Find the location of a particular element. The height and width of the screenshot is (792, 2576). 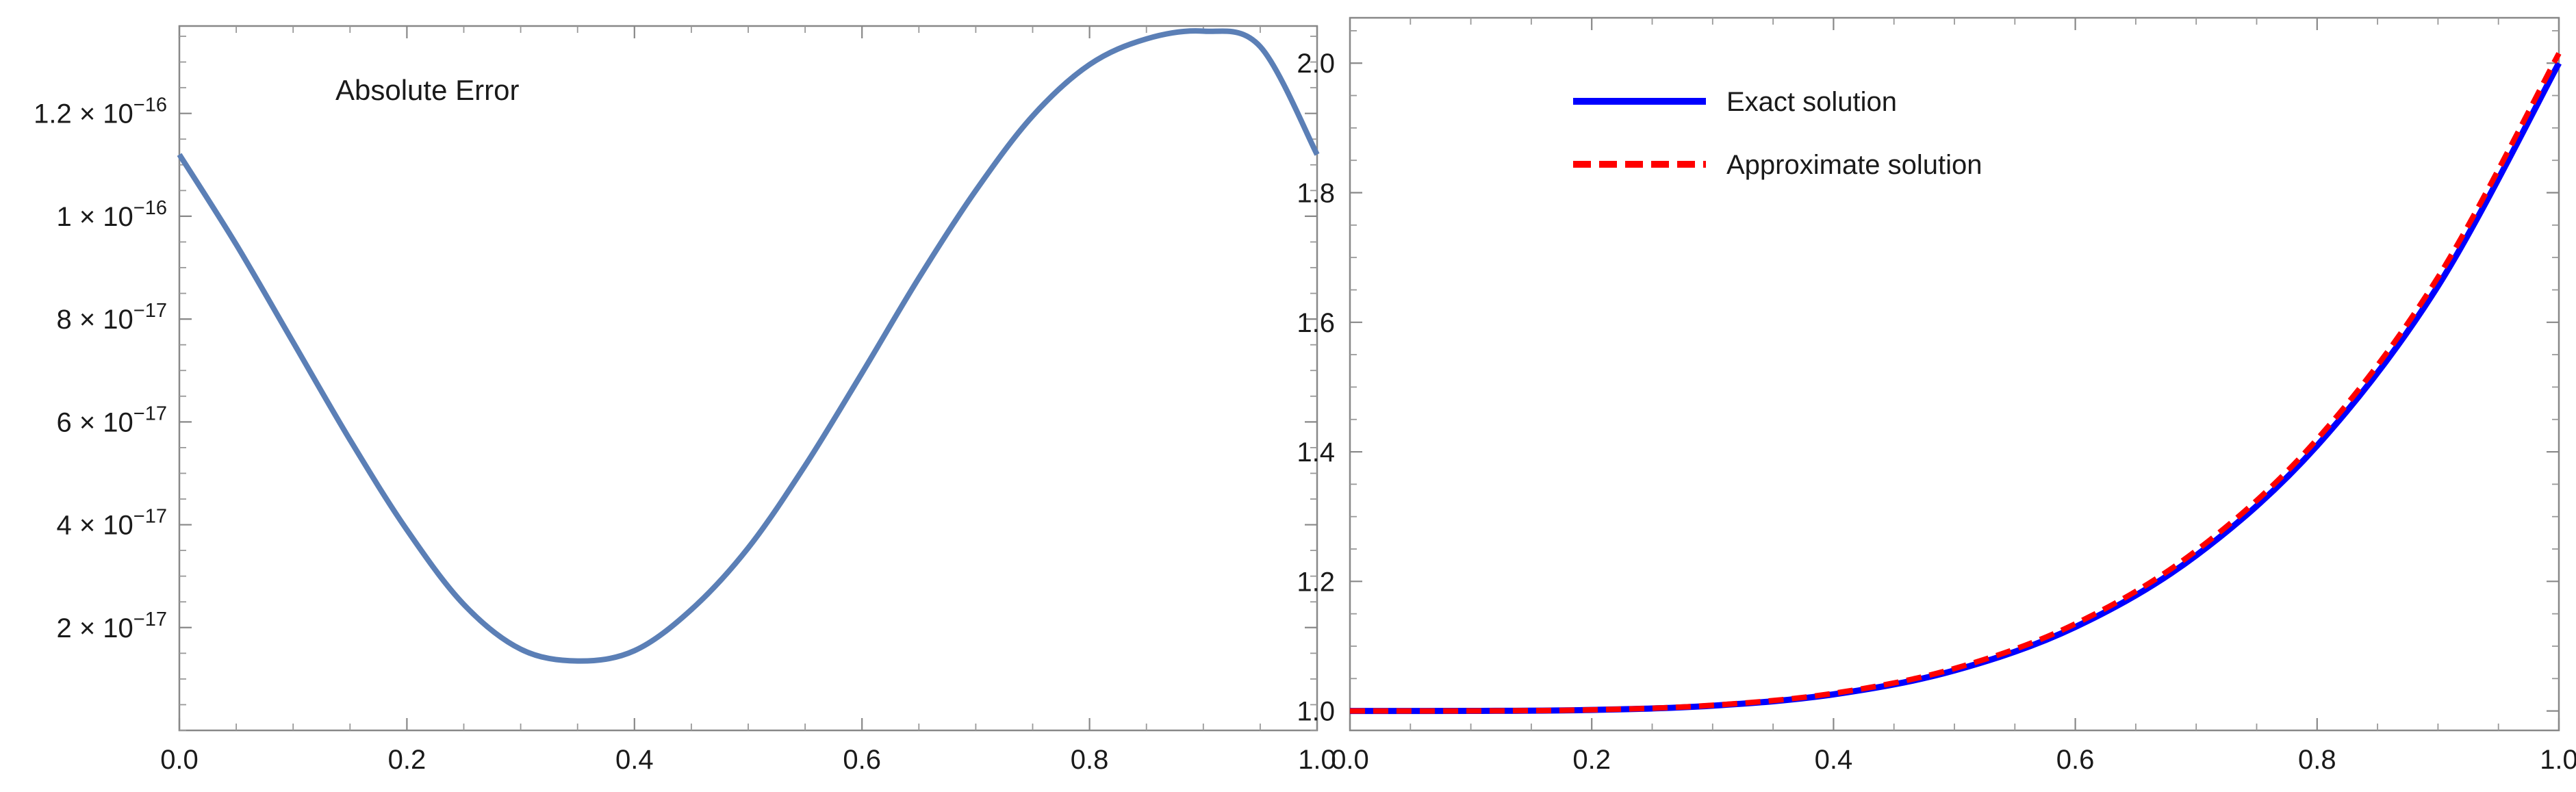

y-tick-label: 1 × 10⁻¹⁶ is located at coordinates (112, 214).